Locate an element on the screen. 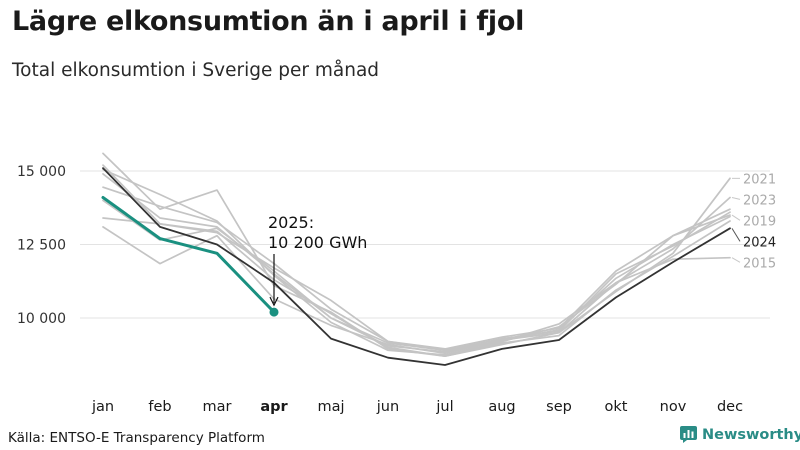 The width and height of the screenshot is (800, 450). x-tick-label: sep is located at coordinates (559, 407).